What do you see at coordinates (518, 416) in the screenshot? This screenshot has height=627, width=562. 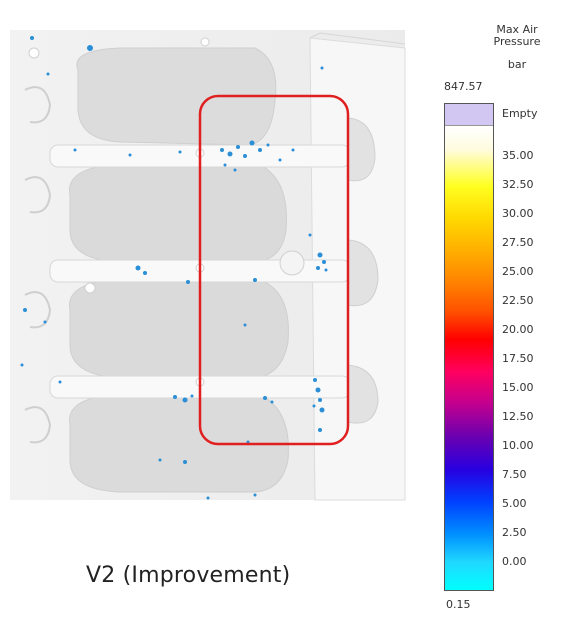 I see `legend-tick: 12.50` at bounding box center [518, 416].